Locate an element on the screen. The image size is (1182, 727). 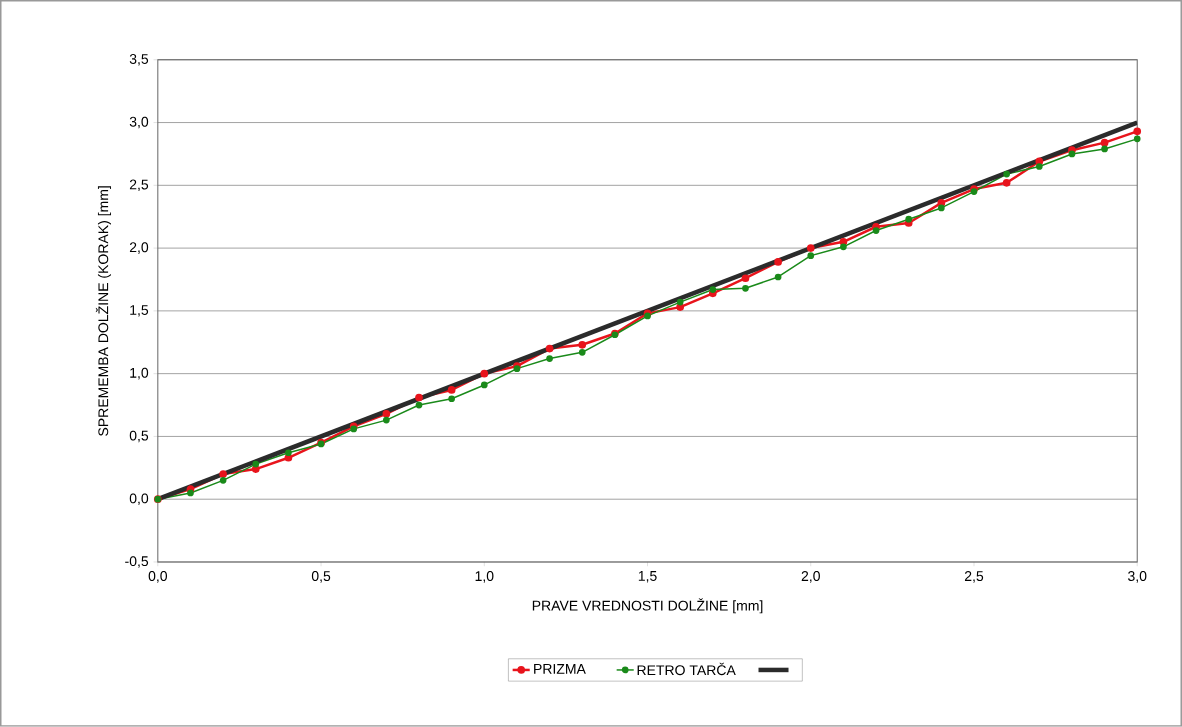
y-tick-label: 3,0 is located at coordinates (139, 122).